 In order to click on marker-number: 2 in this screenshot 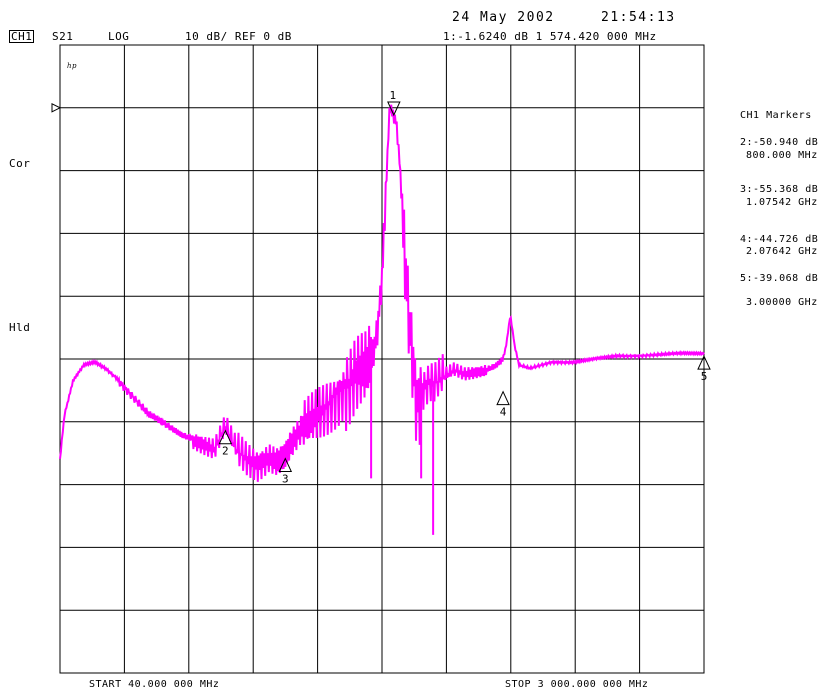, I will do `click(225, 451)`.